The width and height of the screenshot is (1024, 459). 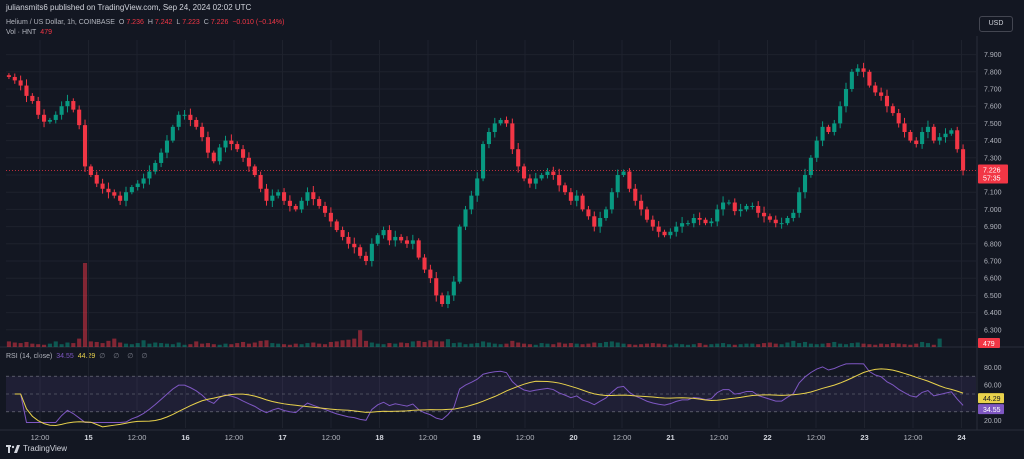 What do you see at coordinates (864, 437) in the screenshot?
I see `time-tick-label: 23` at bounding box center [864, 437].